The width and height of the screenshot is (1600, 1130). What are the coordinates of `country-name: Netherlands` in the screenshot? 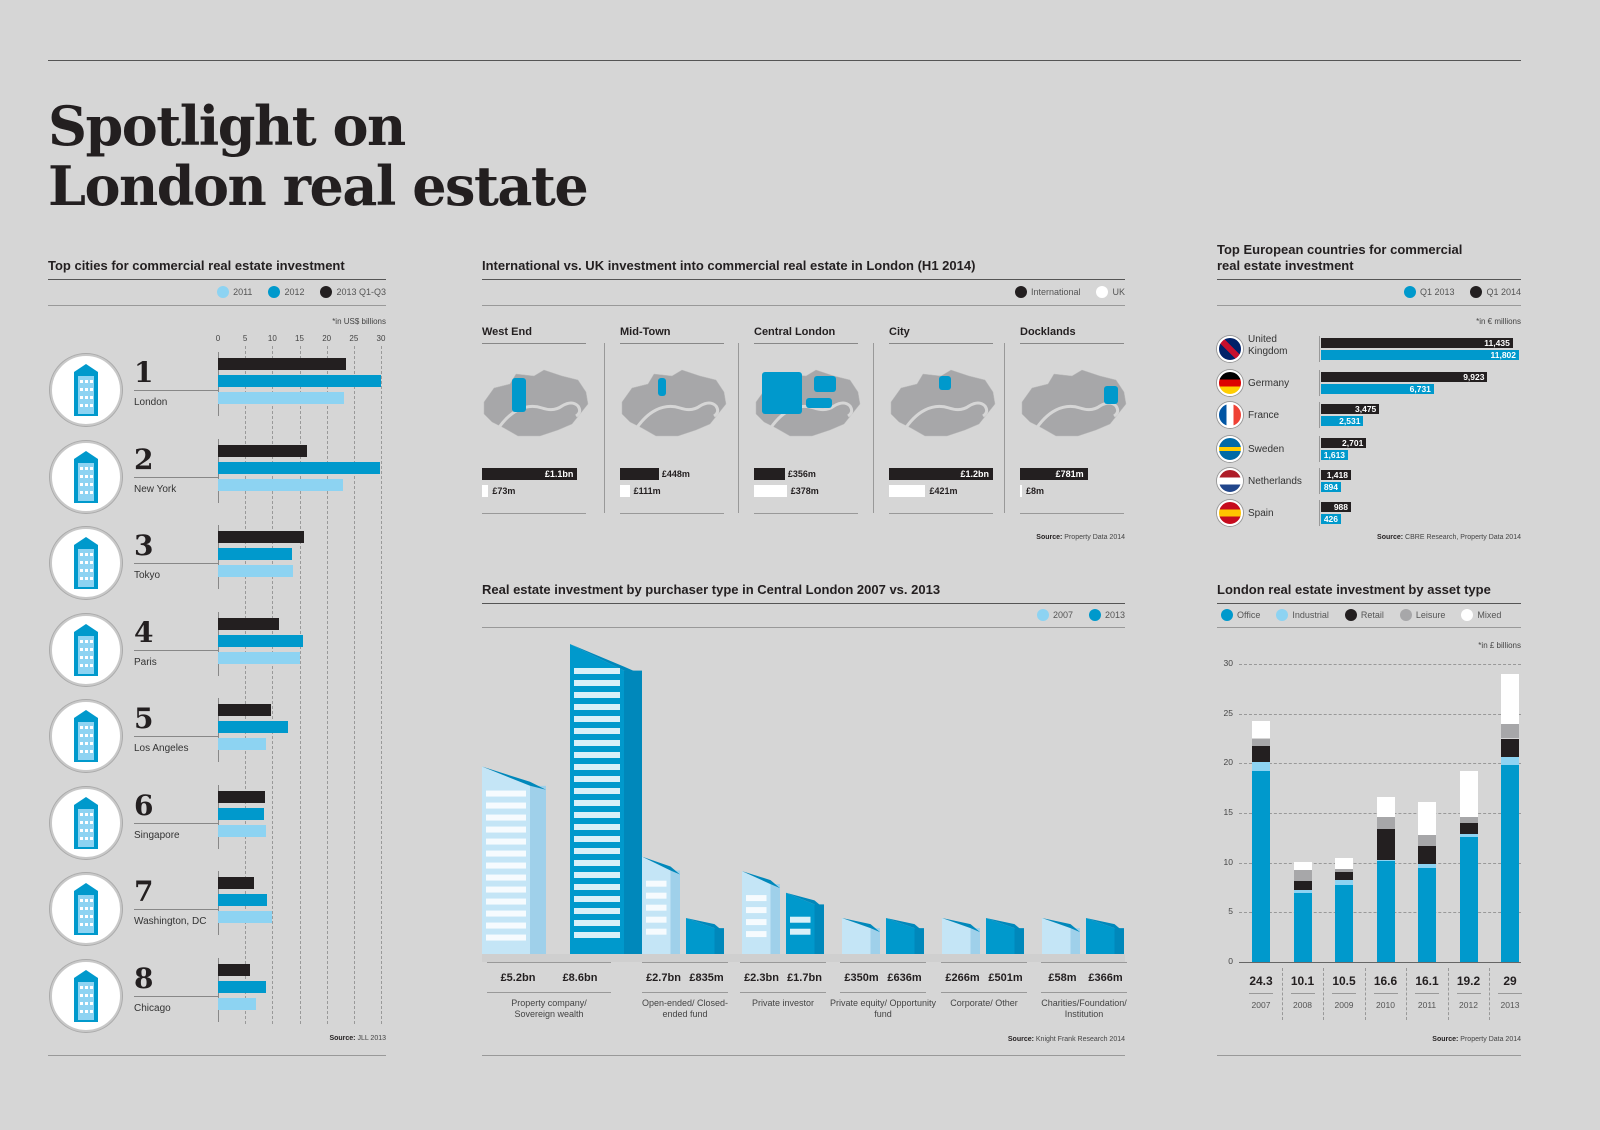 It's located at (1275, 481).